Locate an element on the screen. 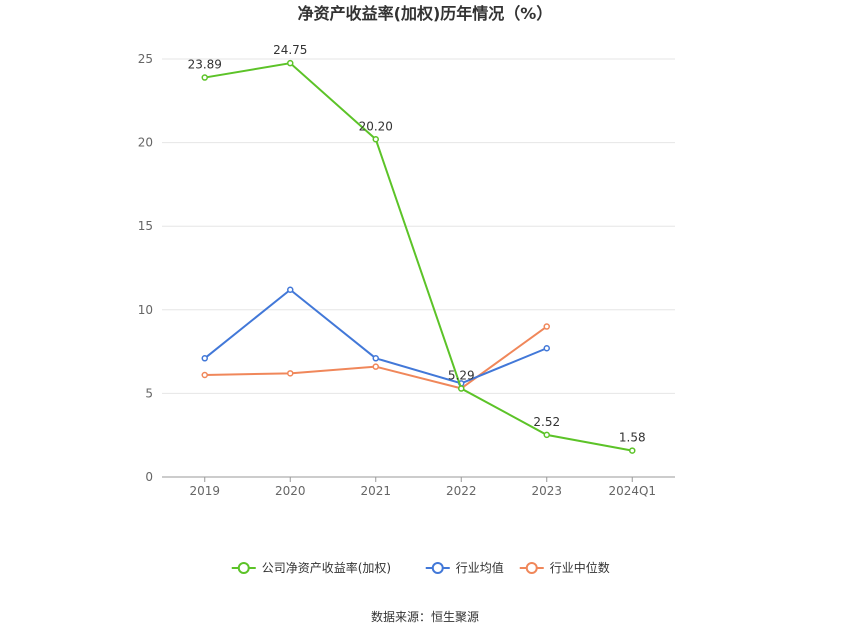 Image resolution: width=850 pixels, height=637 pixels. x-tick-label: 2021 is located at coordinates (375, 491).